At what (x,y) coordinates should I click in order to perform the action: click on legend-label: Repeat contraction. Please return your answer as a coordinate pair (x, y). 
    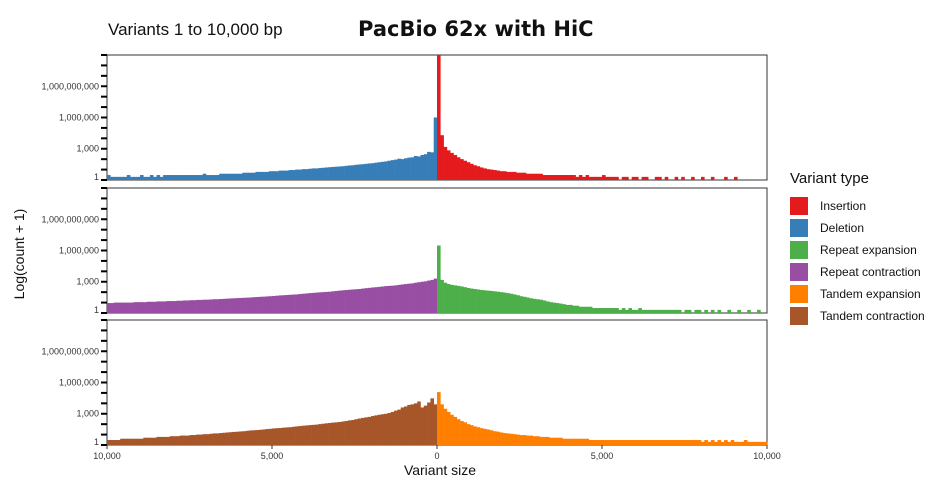
    Looking at the image, I should click on (870, 272).